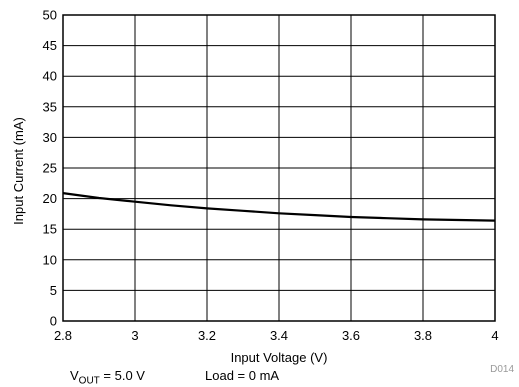 Image resolution: width=519 pixels, height=387 pixels. Describe the element at coordinates (63, 335) in the screenshot. I see `x-tick-label: 2.8` at that location.